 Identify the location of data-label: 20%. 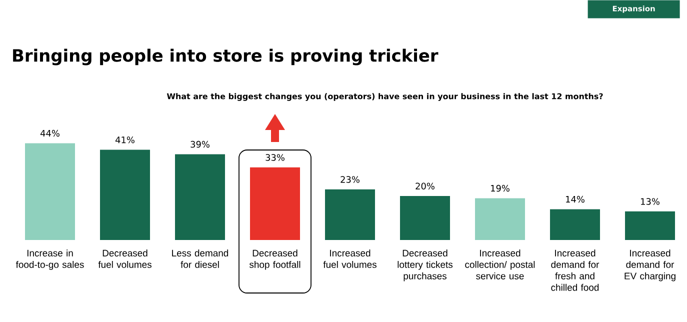
(425, 186).